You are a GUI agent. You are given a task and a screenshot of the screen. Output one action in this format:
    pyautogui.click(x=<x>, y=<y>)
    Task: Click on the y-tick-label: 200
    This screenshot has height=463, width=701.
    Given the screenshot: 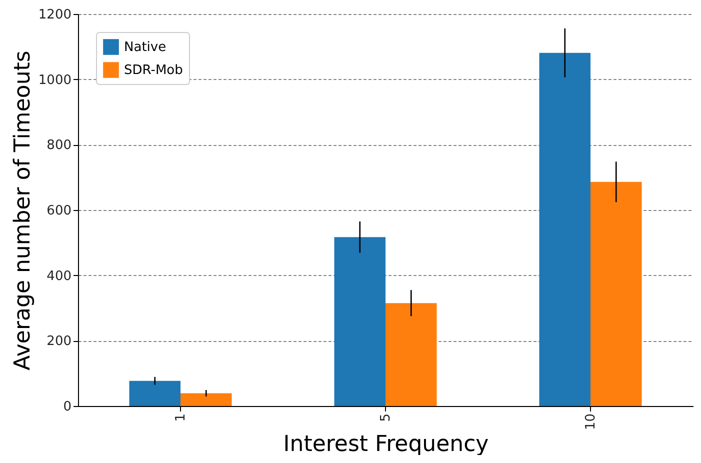 What is the action you would take?
    pyautogui.click(x=59, y=342)
    